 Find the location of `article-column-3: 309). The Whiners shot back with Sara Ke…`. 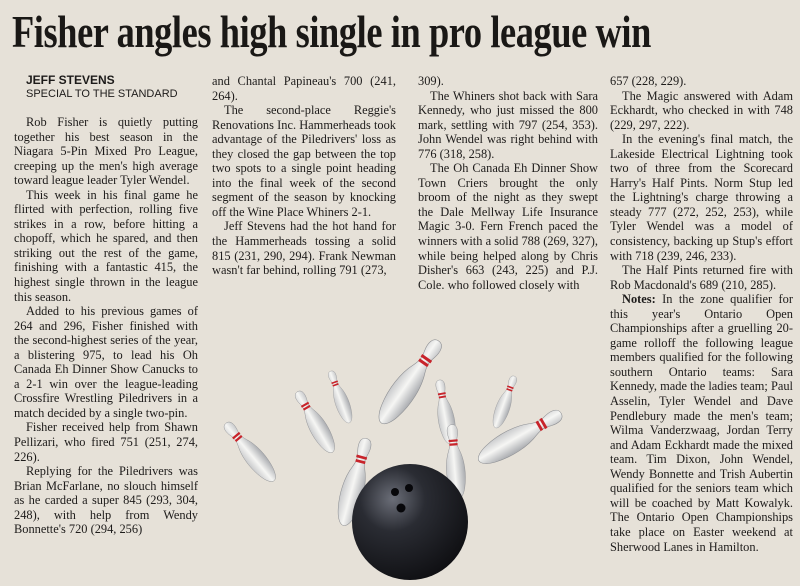

article-column-3: 309). The Whiners shot back with Sara Ke… is located at coordinates (508, 183).